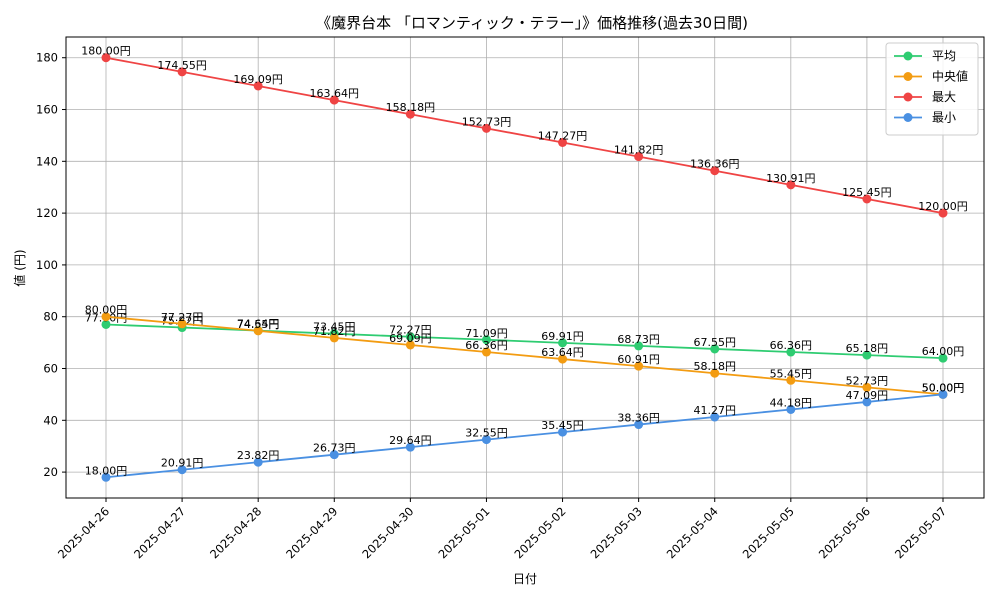 Image resolution: width=1000 pixels, height=600 pixels. What do you see at coordinates (410, 440) in the screenshot?
I see `data-label: 29.64円` at bounding box center [410, 440].